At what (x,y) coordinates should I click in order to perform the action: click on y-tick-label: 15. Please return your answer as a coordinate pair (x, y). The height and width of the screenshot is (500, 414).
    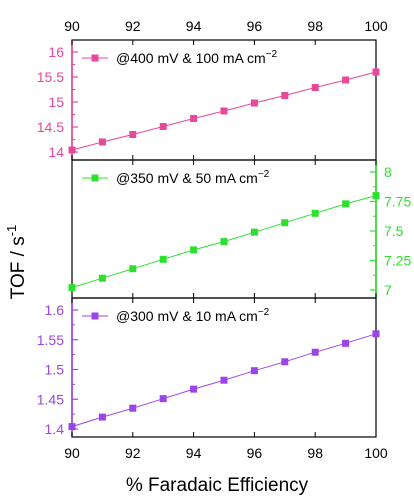
    Looking at the image, I should click on (56, 102).